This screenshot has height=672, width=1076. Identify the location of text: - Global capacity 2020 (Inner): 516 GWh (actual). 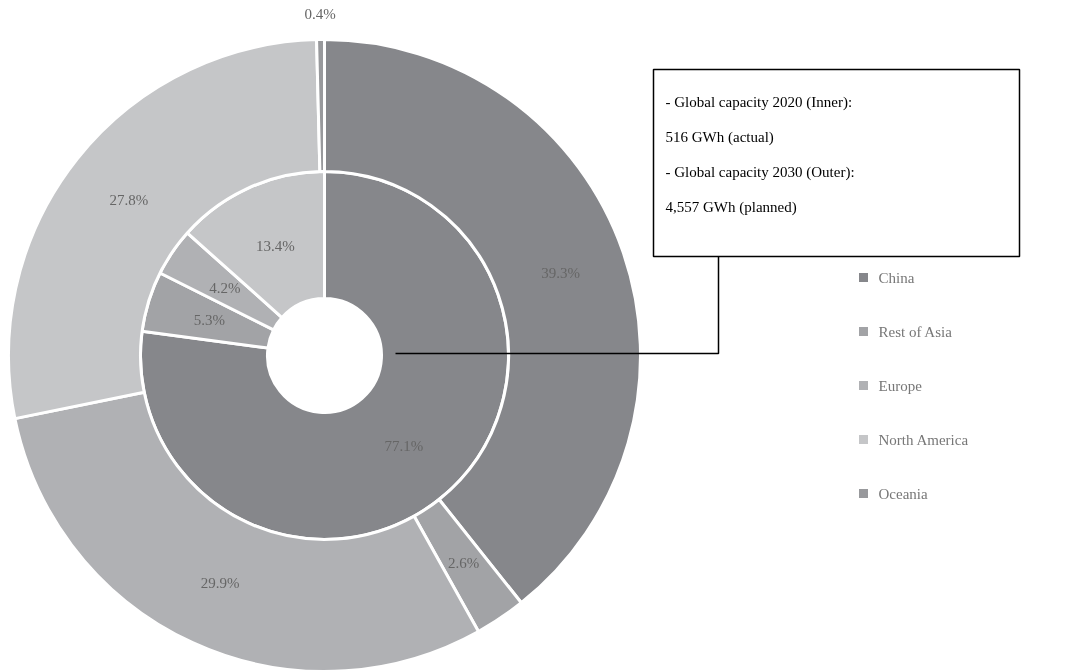
(759, 119).